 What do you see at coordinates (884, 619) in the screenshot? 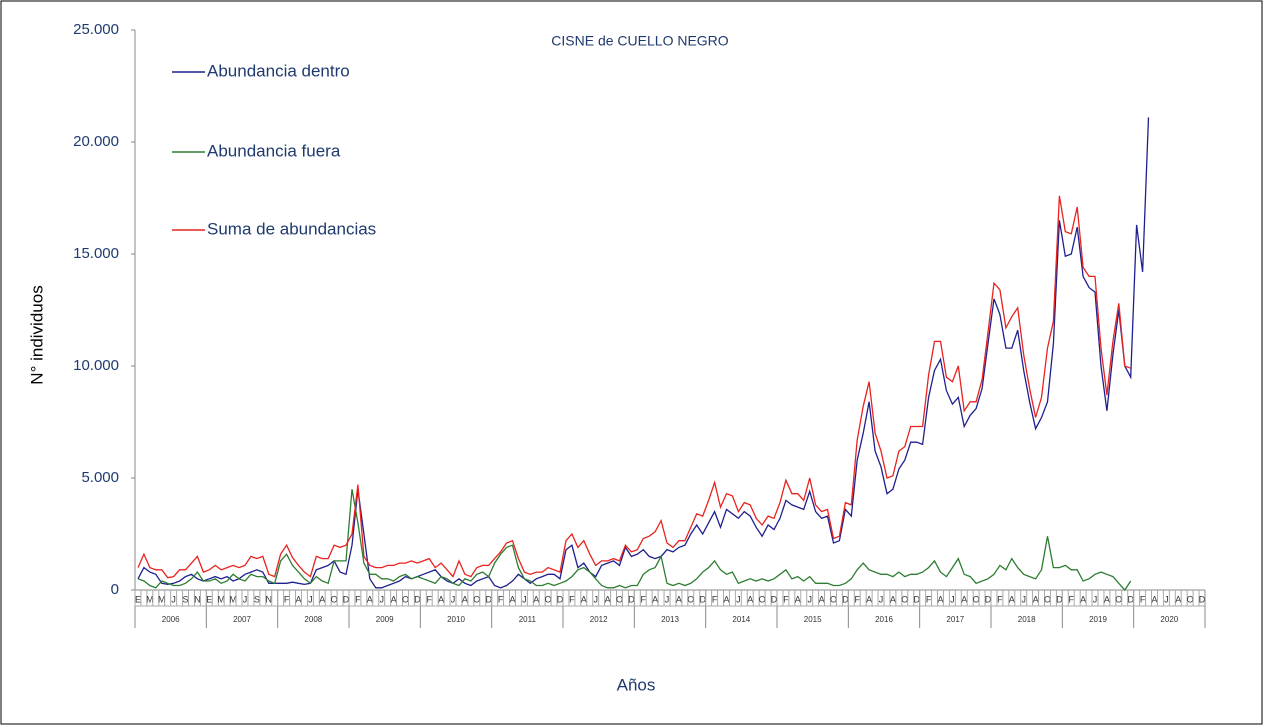
I see `year-label: 2016` at bounding box center [884, 619].